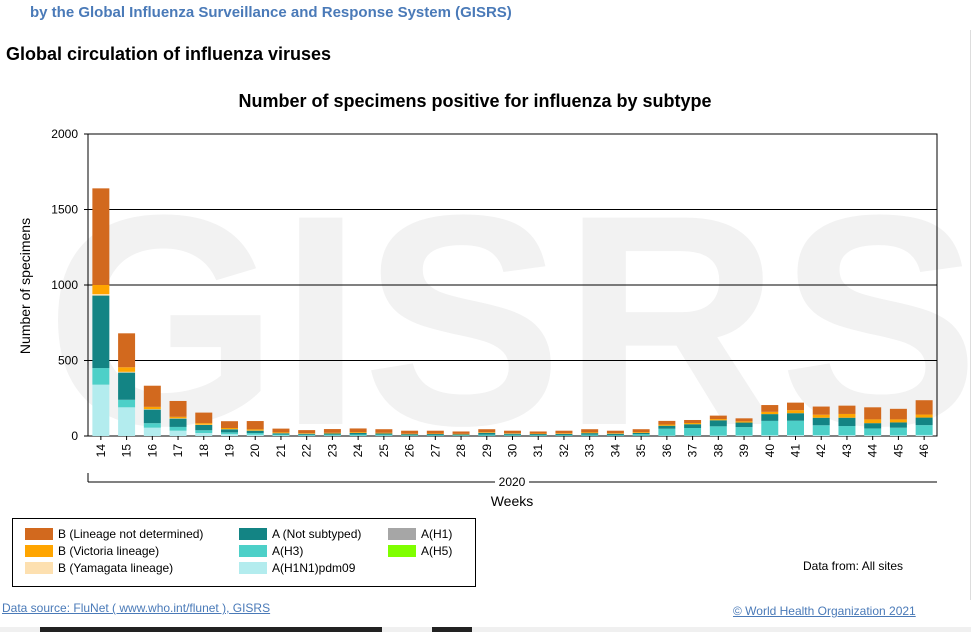  I want to click on data-from-note: Data from: All sites, so click(853, 566).